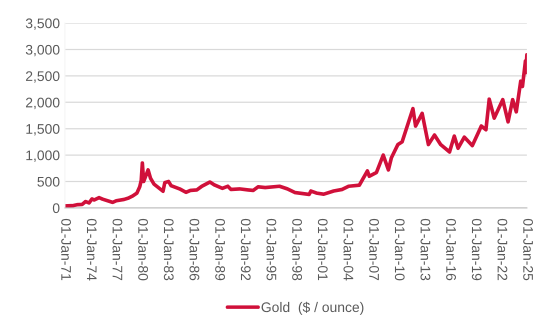  Describe the element at coordinates (425, 249) in the screenshot. I see `x-tick-label: 01-Jan-13` at that location.